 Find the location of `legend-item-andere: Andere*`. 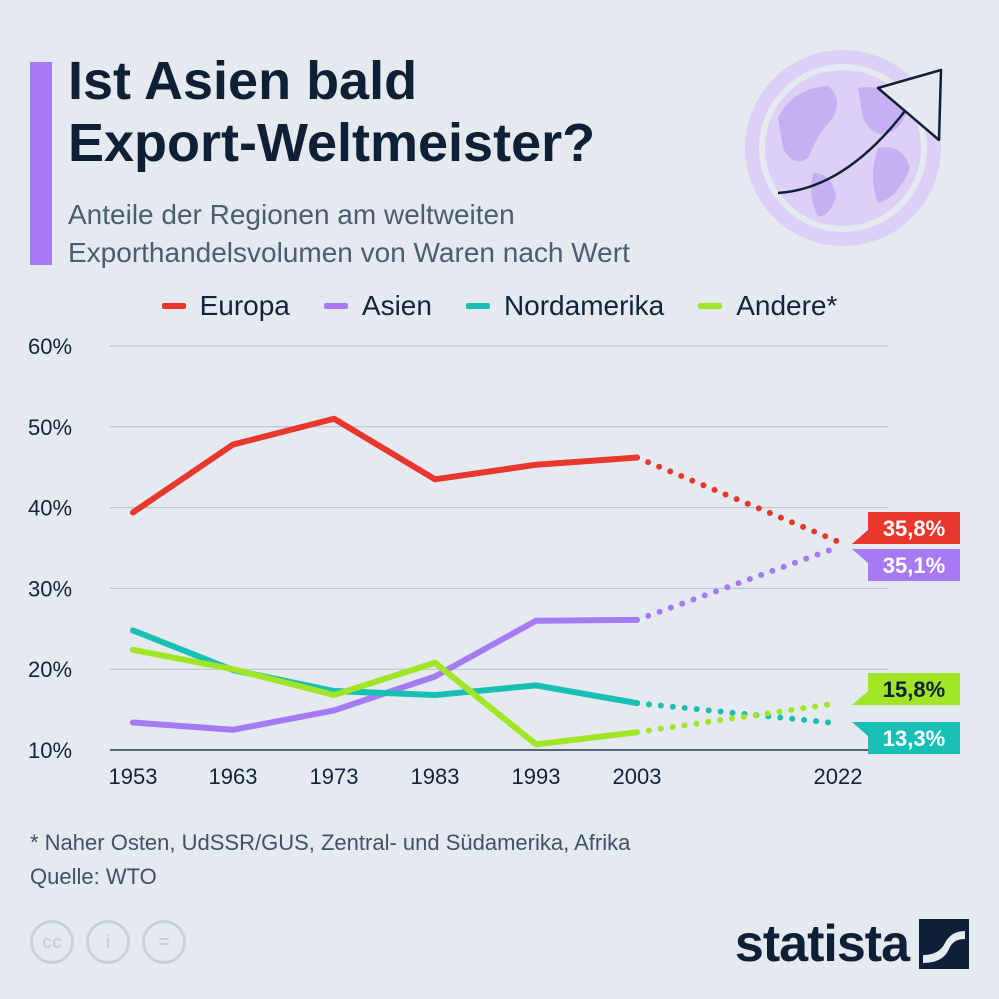

legend-item-andere: Andere* is located at coordinates (767, 306).